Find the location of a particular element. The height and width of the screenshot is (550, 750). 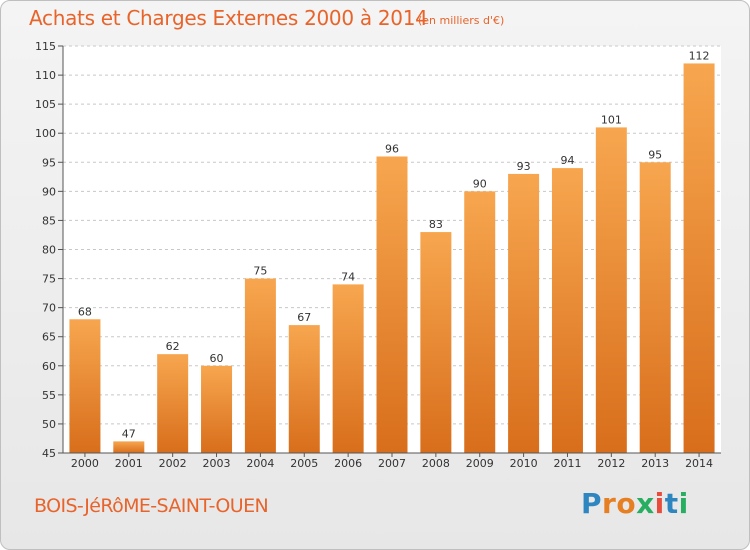

data-label: 83 is located at coordinates (436, 224).